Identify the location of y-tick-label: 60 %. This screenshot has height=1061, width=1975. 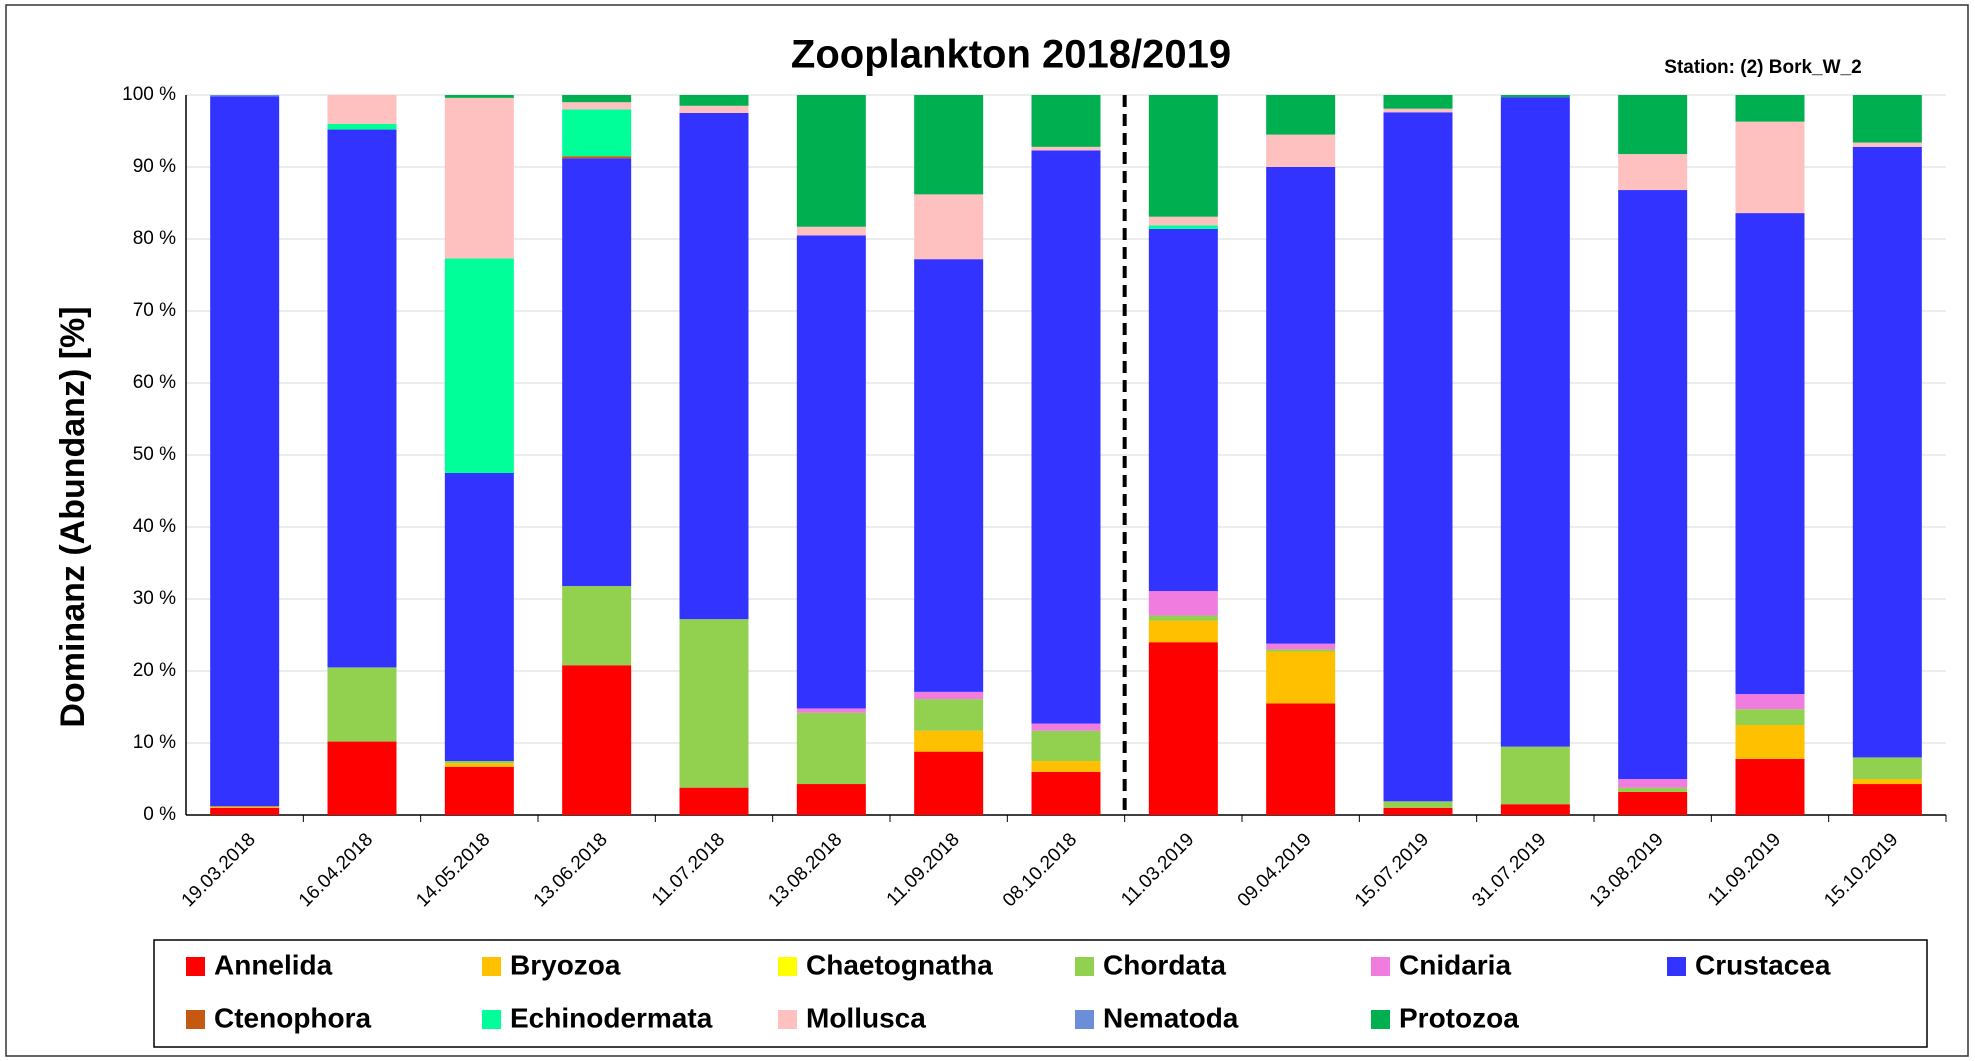
(154, 382).